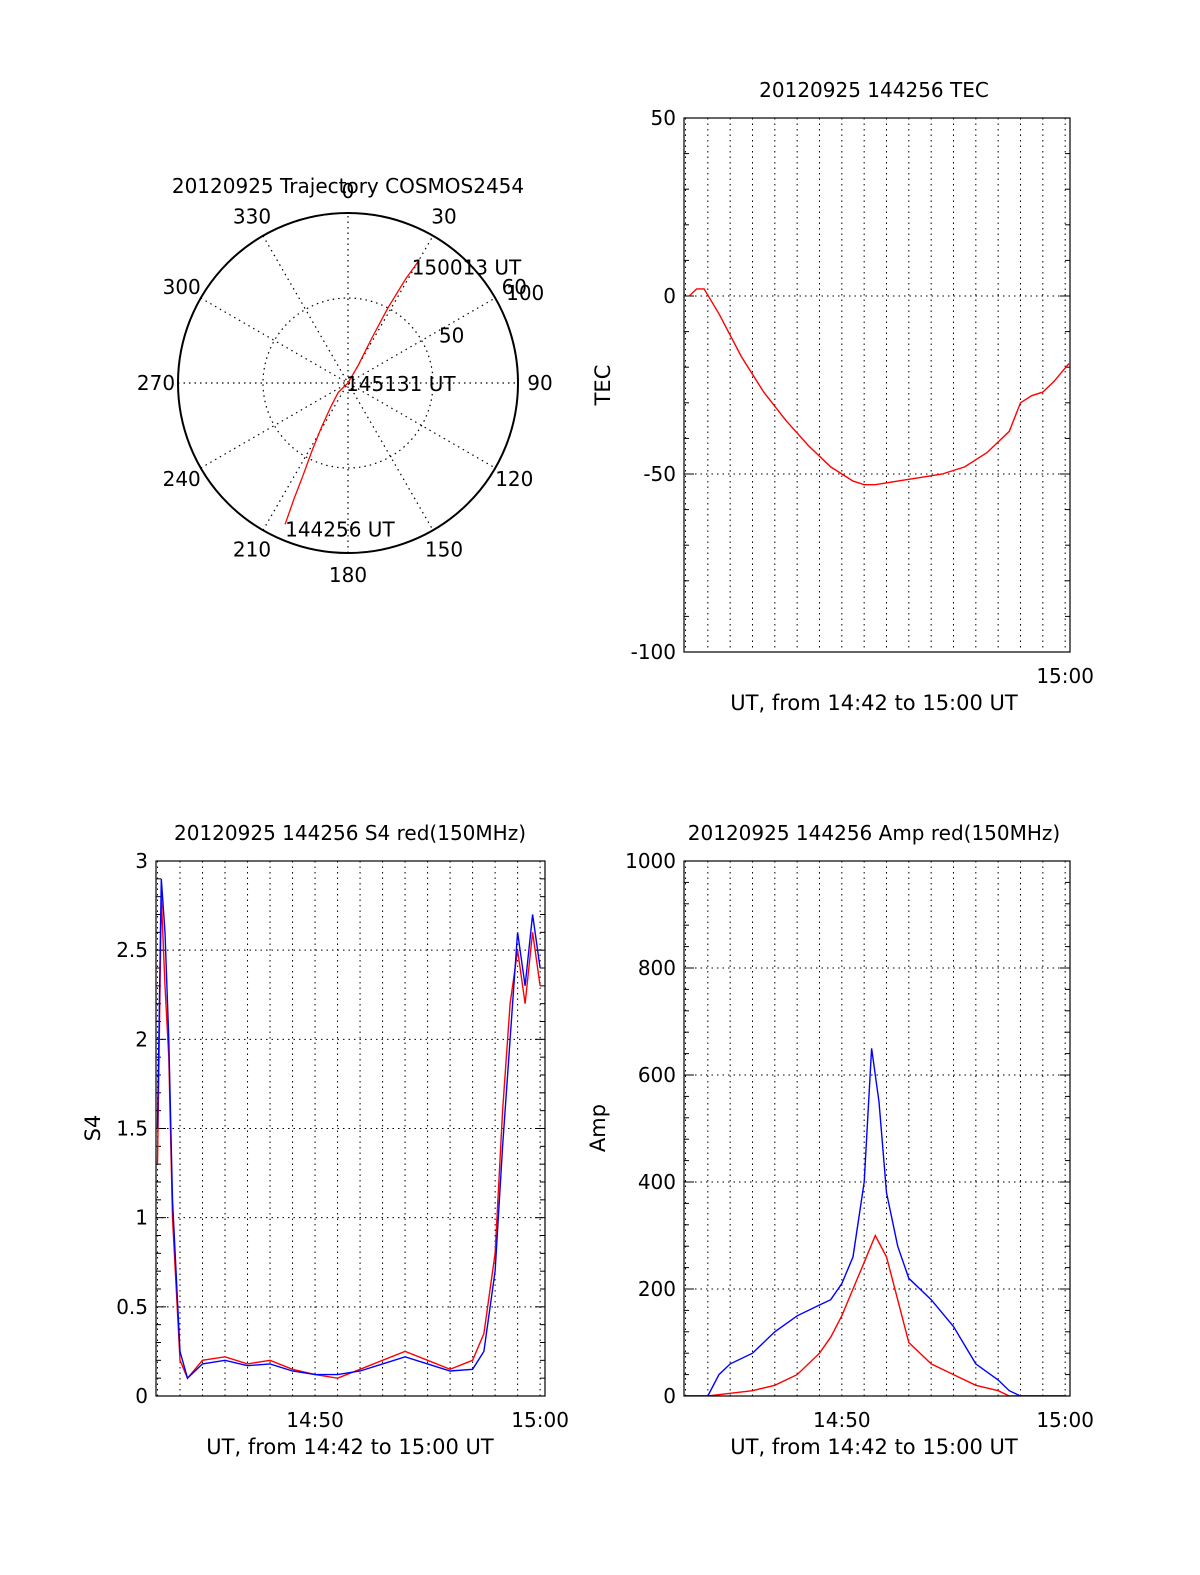  What do you see at coordinates (444, 549) in the screenshot?
I see `polar-angle-label: 150` at bounding box center [444, 549].